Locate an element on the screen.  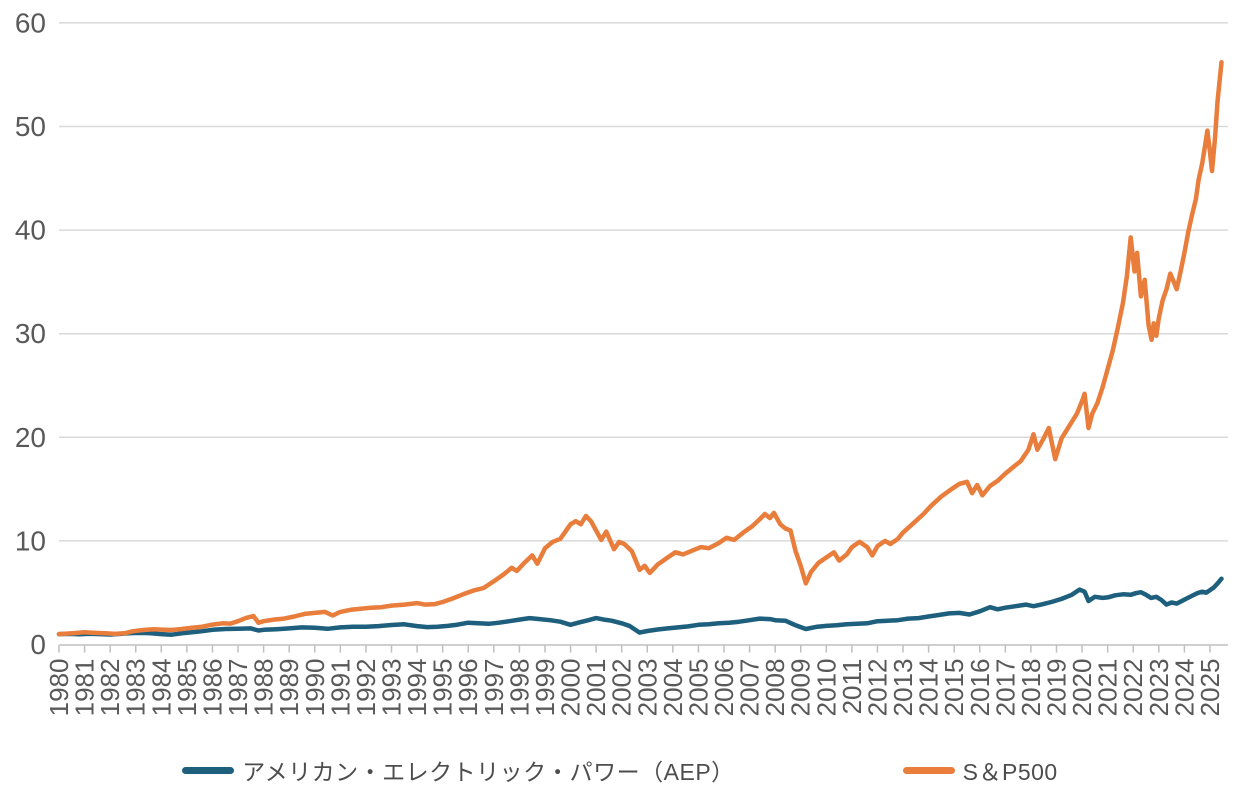
legend-item-aep: アメリカン・エレクトリック・パワー（AEP） is located at coordinates (458, 770).